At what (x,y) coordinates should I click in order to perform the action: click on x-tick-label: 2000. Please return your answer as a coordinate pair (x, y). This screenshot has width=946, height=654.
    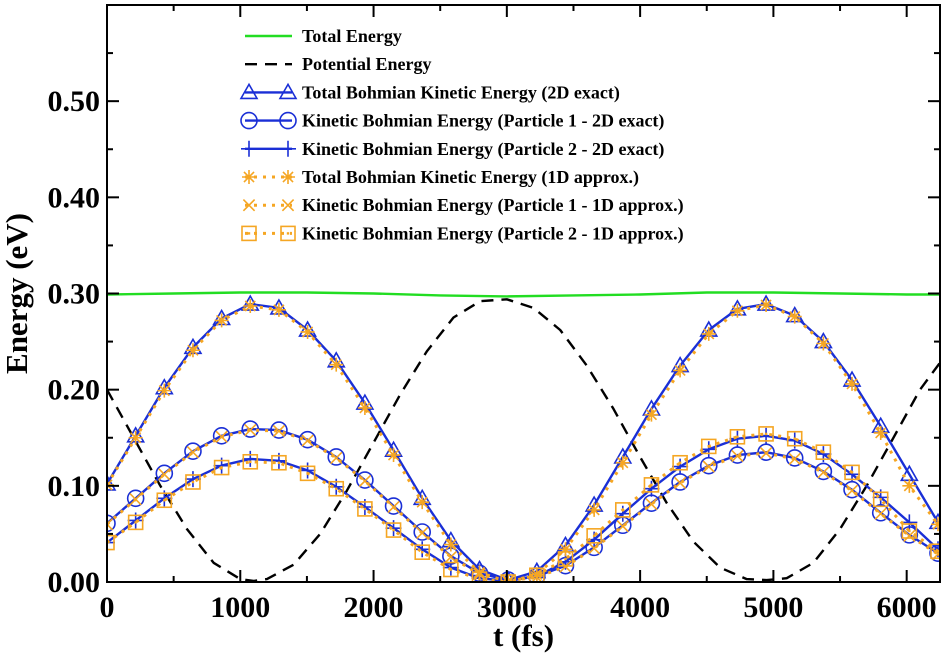
    Looking at the image, I should click on (374, 607).